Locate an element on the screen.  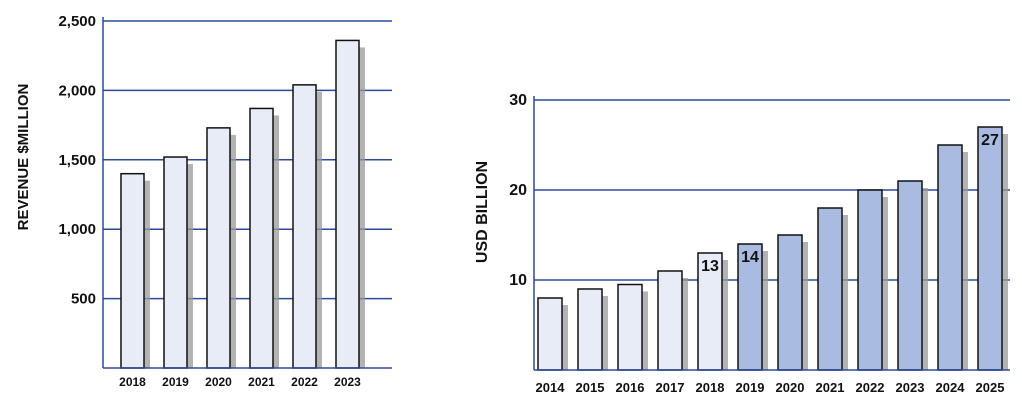
revenue-x-tick-label: 2020 is located at coordinates (218, 382).